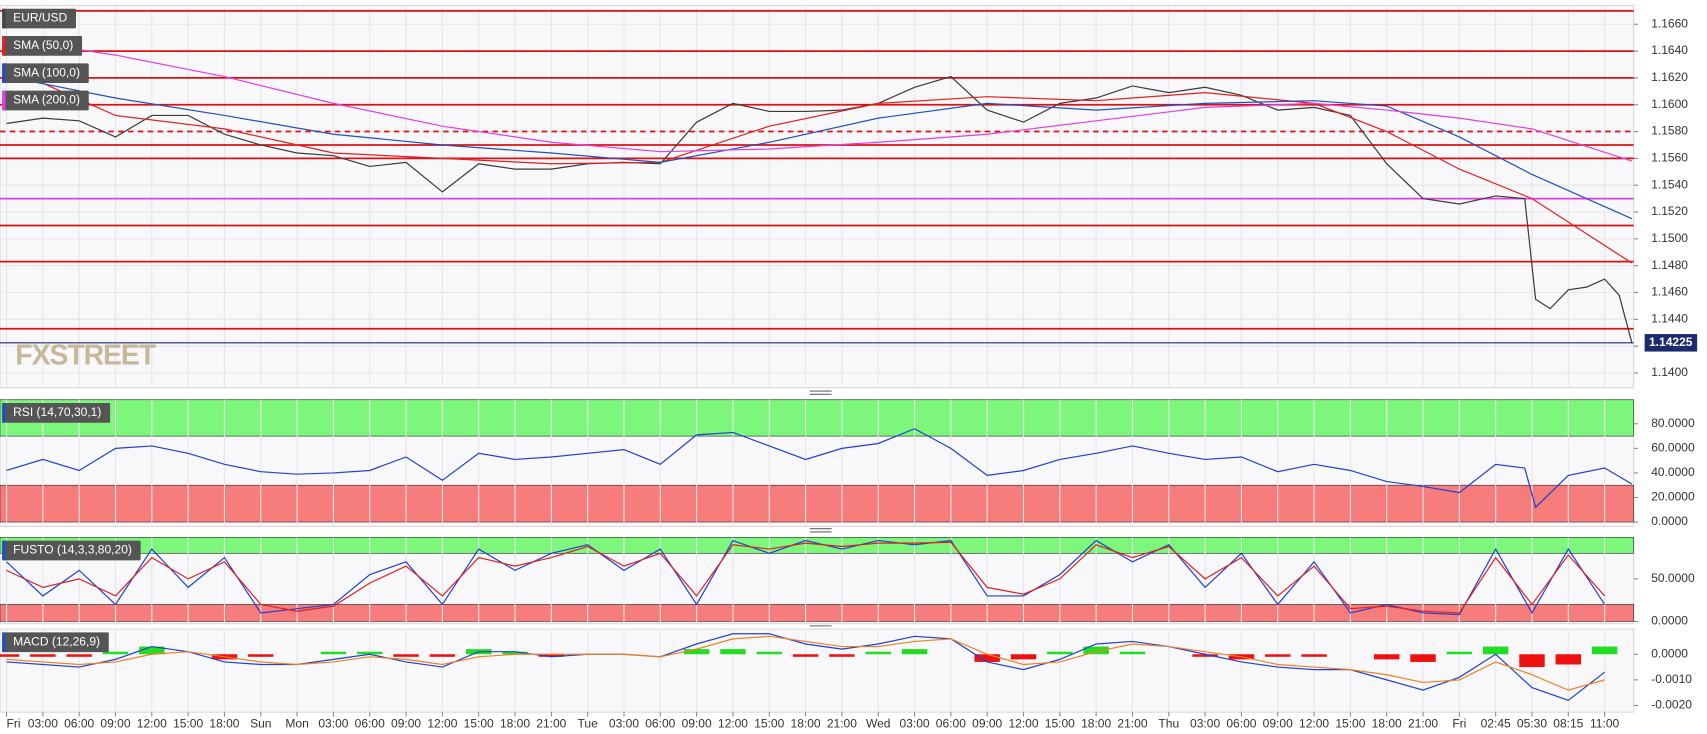 The width and height of the screenshot is (1707, 734). What do you see at coordinates (817, 670) in the screenshot?
I see `panel-background` at bounding box center [817, 670].